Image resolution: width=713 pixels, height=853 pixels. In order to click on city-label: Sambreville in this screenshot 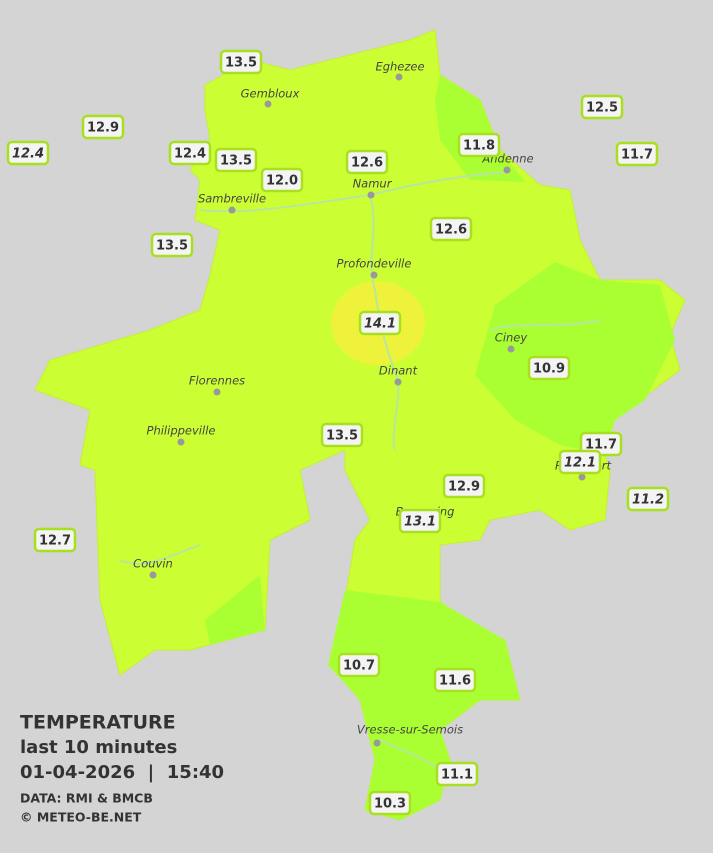, I will do `click(232, 199)`.